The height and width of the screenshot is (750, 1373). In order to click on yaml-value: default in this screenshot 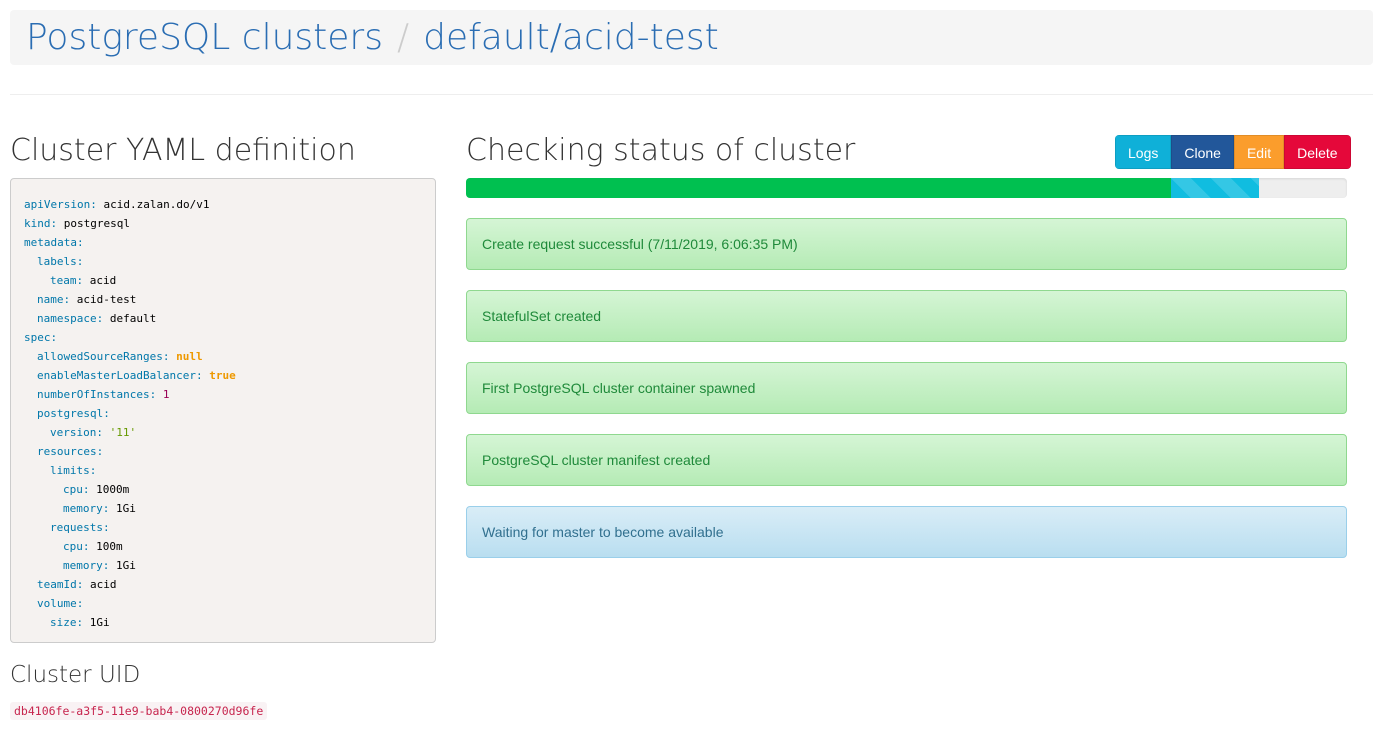, I will do `click(133, 318)`.